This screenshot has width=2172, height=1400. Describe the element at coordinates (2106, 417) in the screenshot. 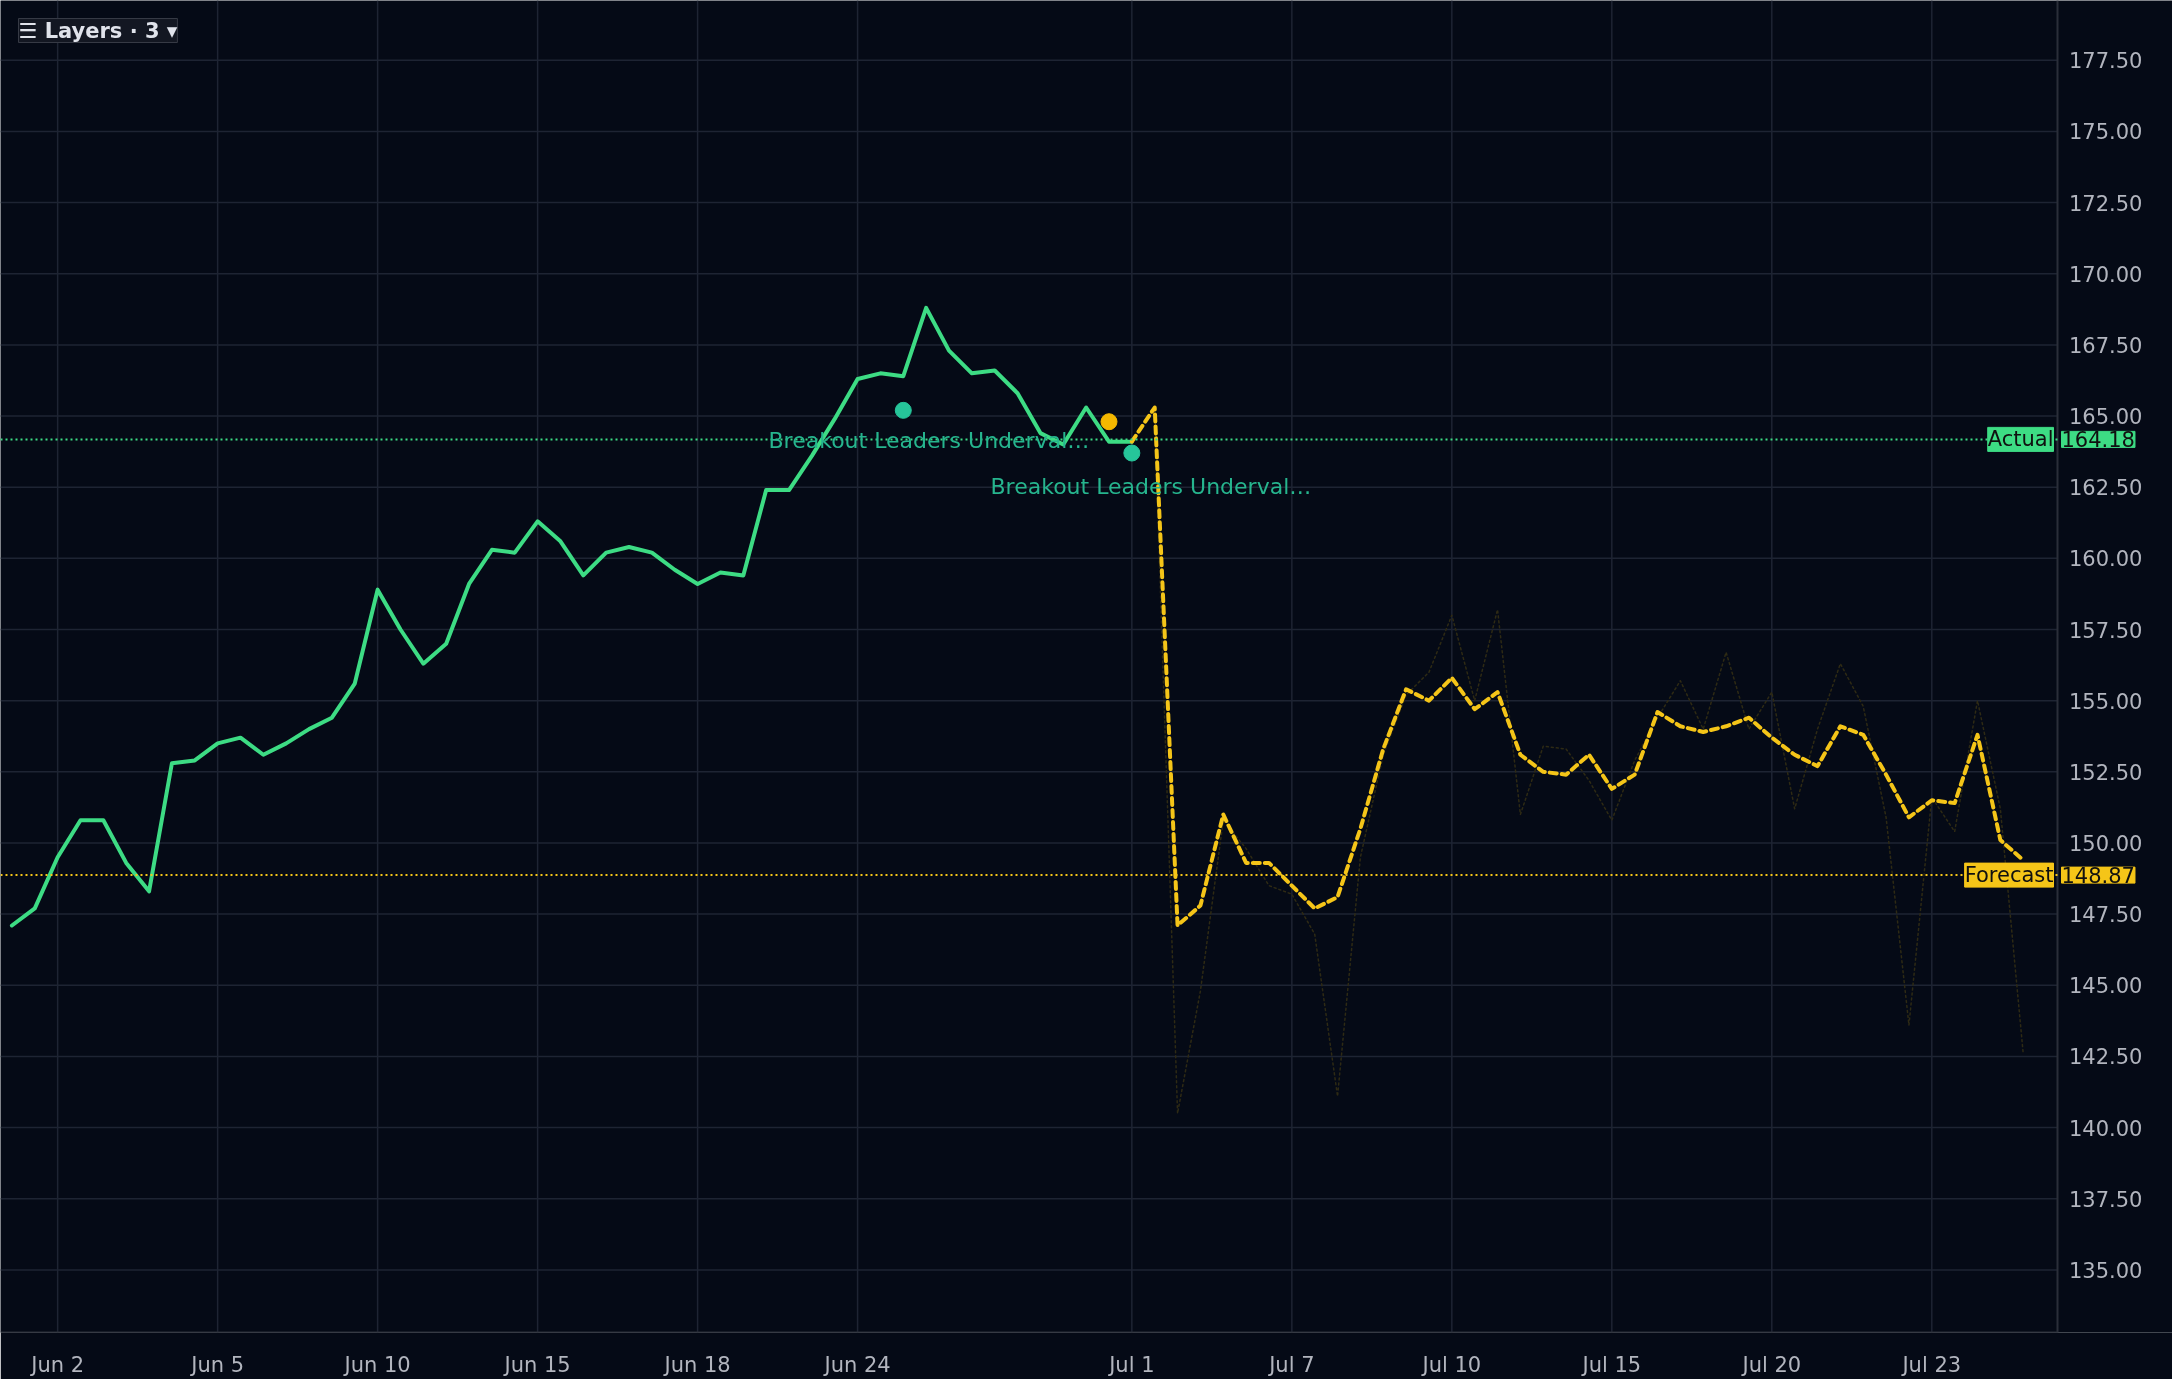

I see `y-tick-label: 165.00` at that location.